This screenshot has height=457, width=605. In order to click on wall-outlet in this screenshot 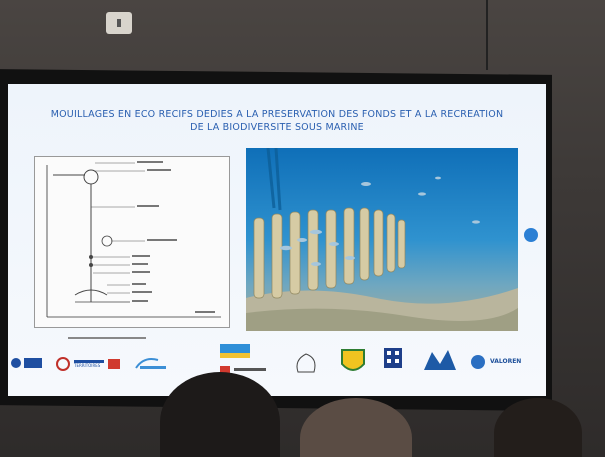, I will do `click(119, 23)`.